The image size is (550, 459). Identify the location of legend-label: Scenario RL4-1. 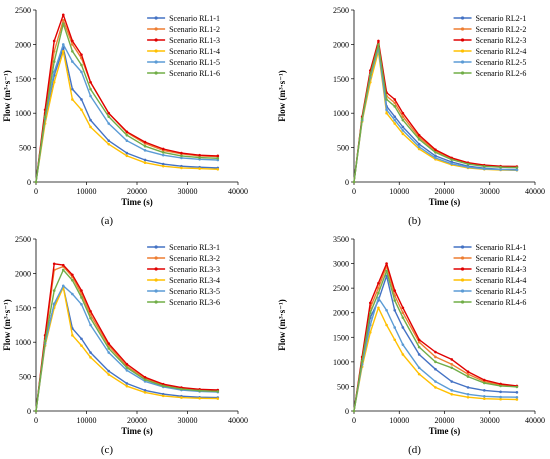
(501, 247).